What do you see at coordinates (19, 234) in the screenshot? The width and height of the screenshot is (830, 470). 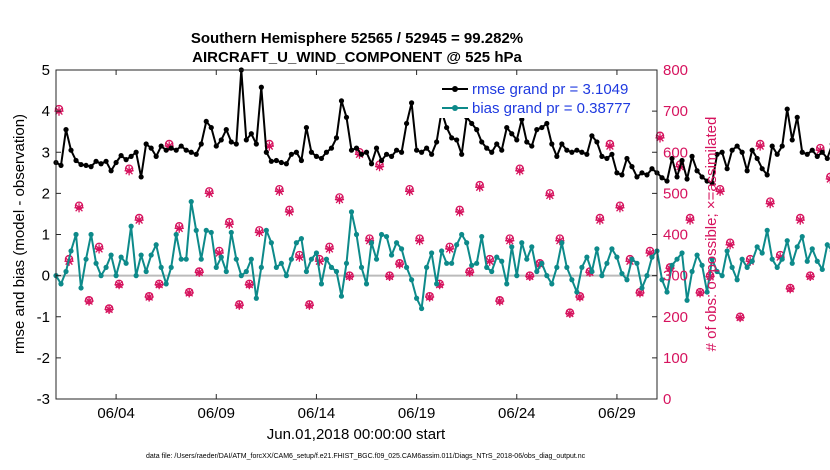 I see `y-axis-label: rmse and bias (model - observation)` at bounding box center [19, 234].